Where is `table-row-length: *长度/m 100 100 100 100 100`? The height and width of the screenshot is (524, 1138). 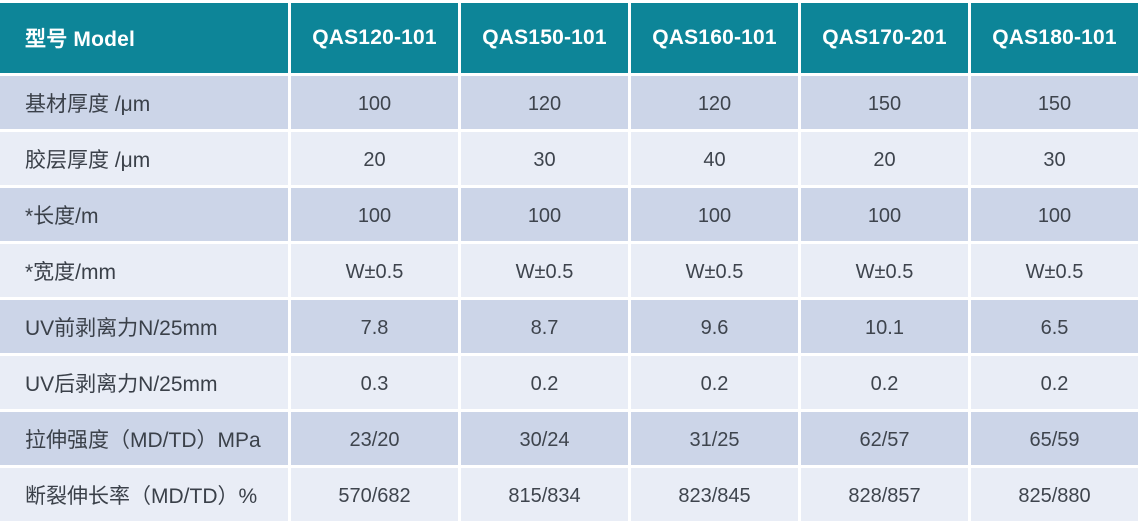 table-row-length: *长度/m 100 100 100 100 100 is located at coordinates (569, 214).